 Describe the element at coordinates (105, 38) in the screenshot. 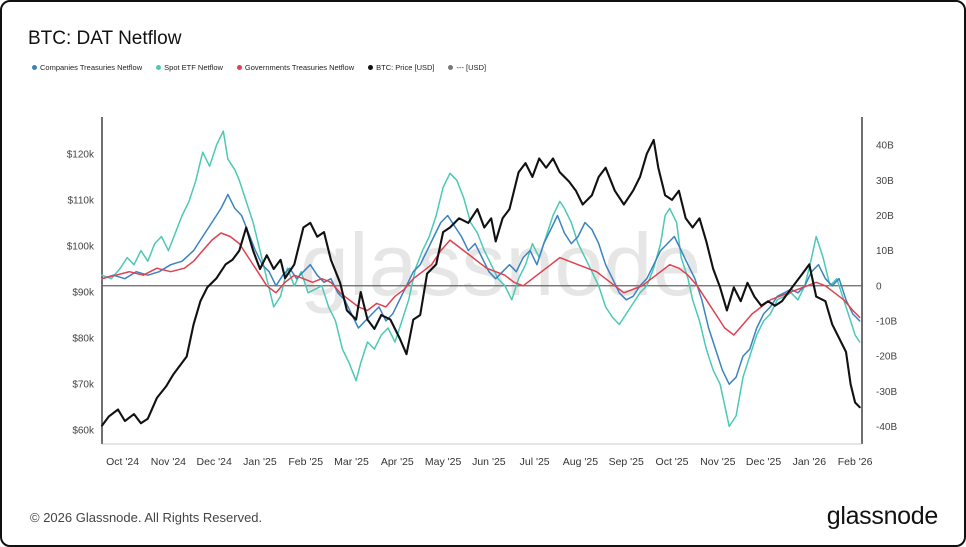

I see `chart-title: BTC: DAT Netflow` at that location.